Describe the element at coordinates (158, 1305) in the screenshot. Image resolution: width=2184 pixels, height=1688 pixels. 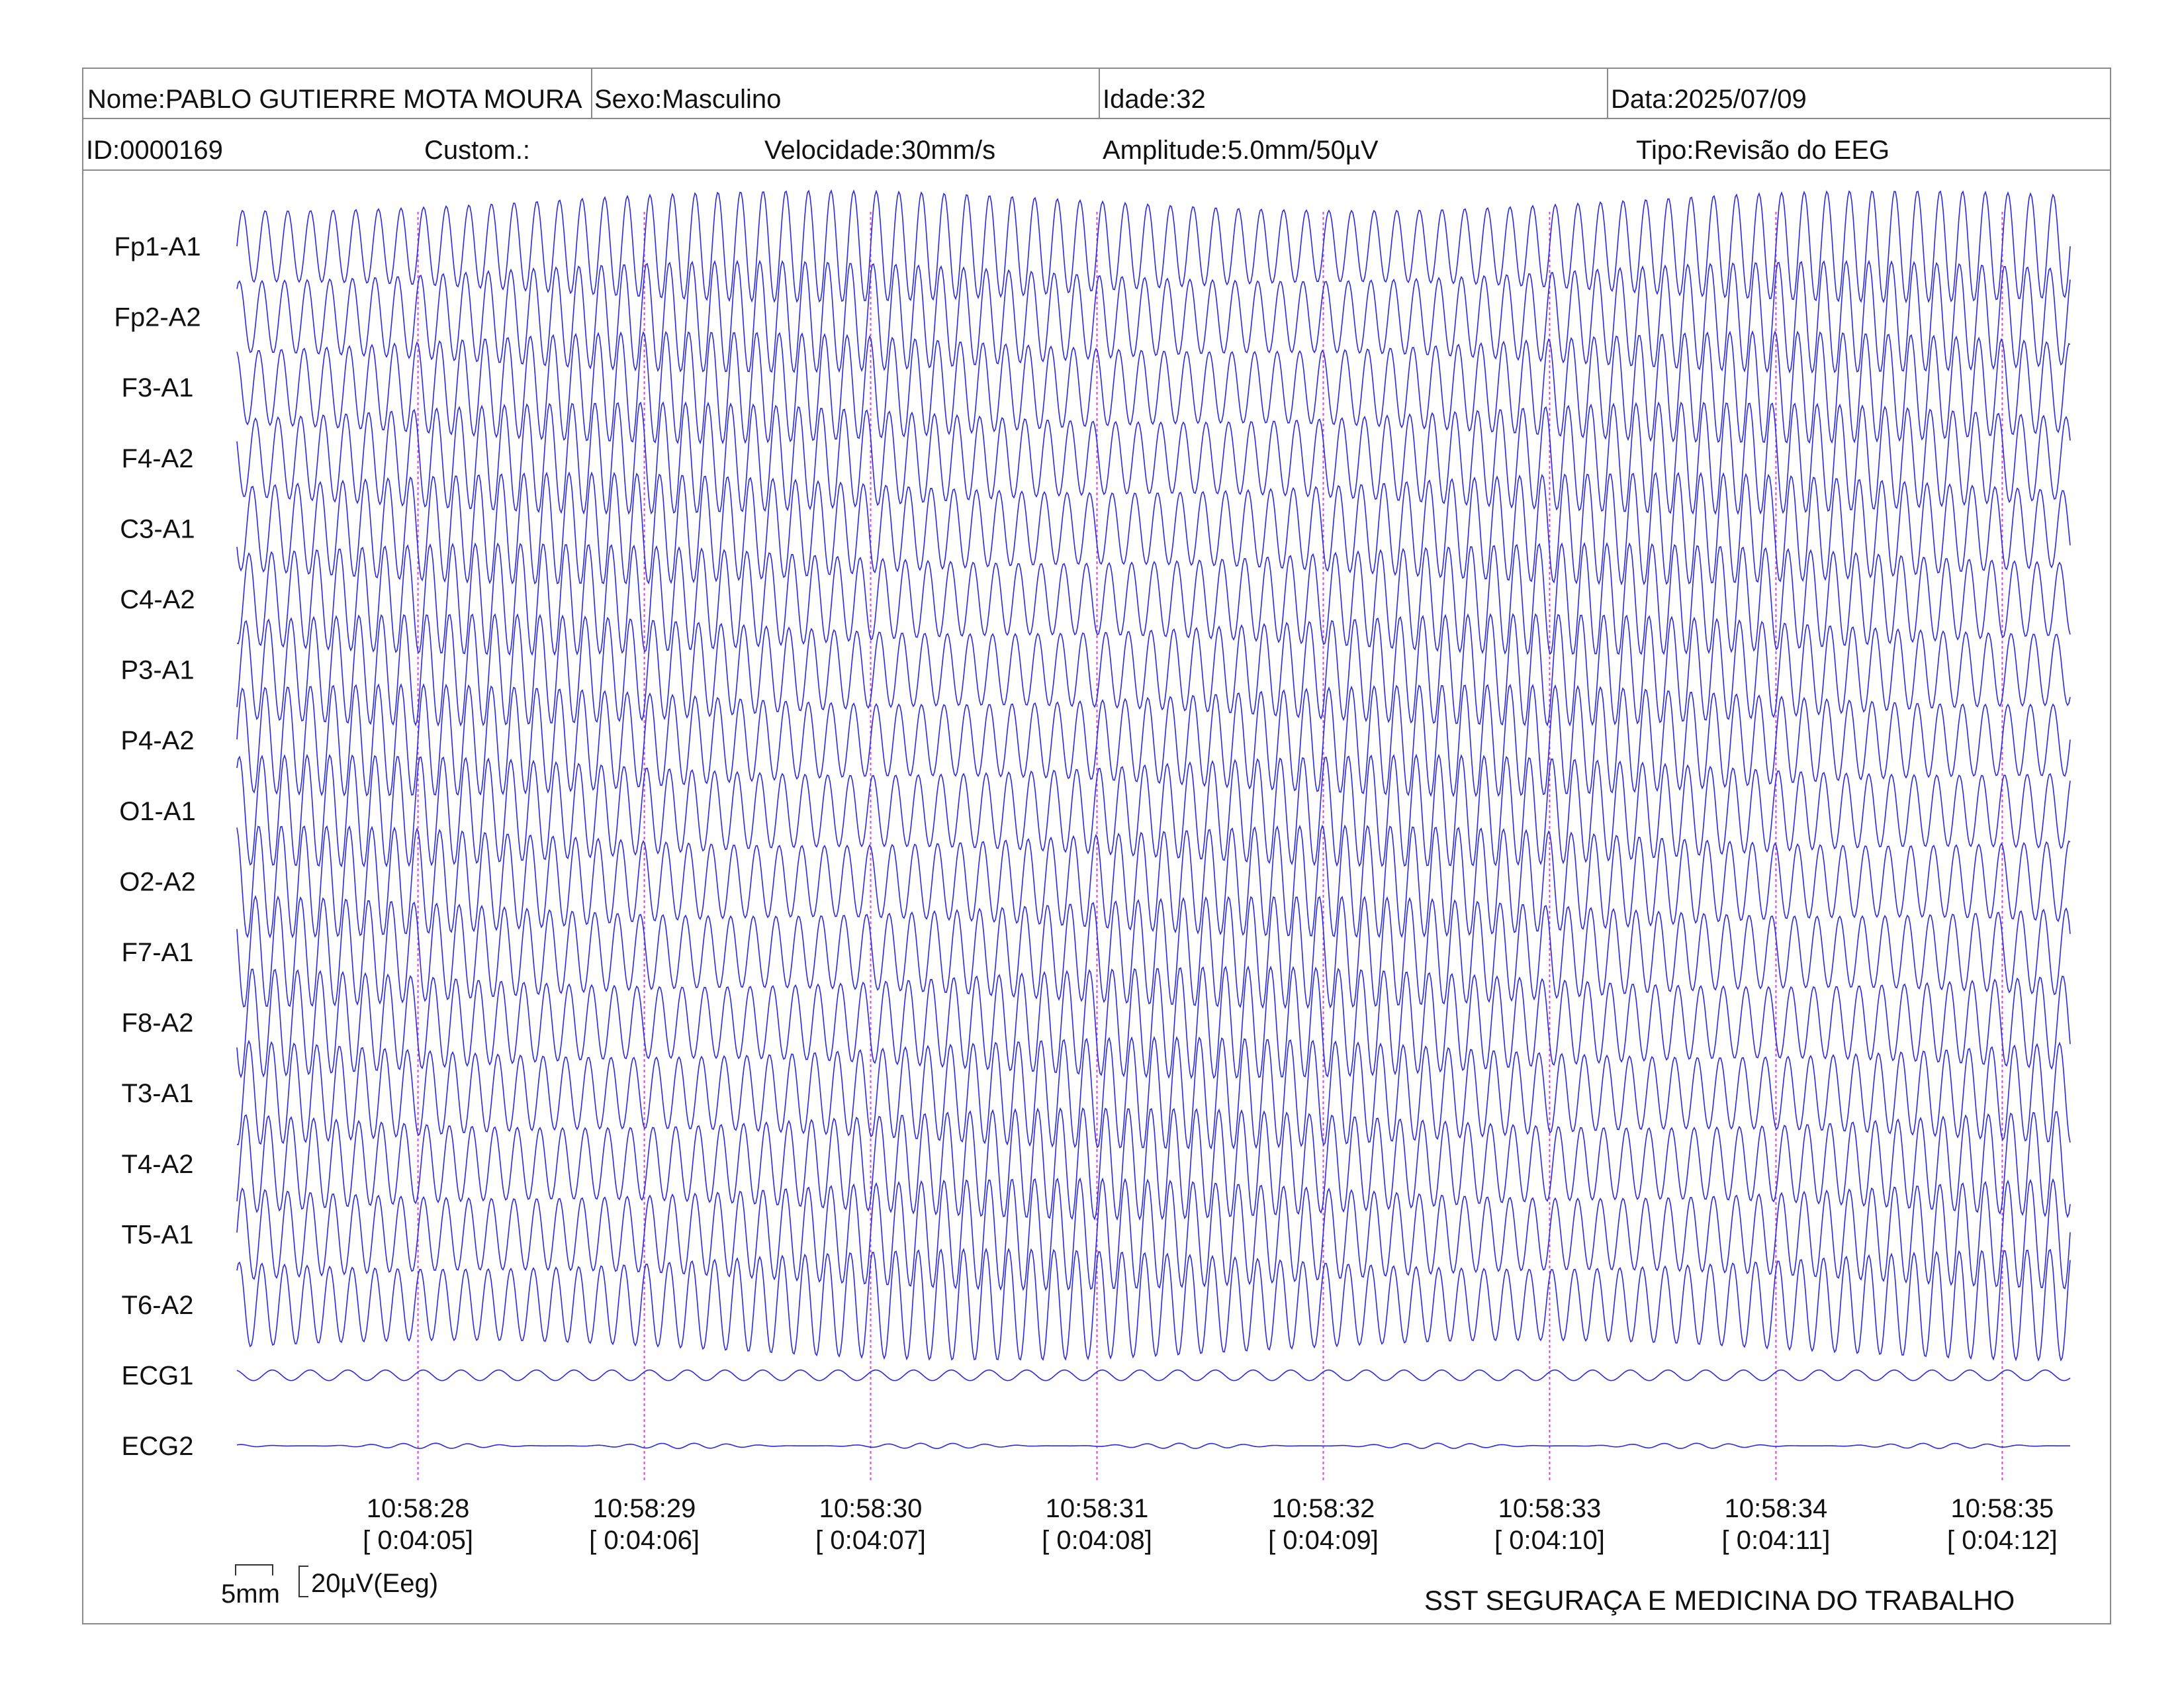
I see `channel-label: T6-A2` at that location.